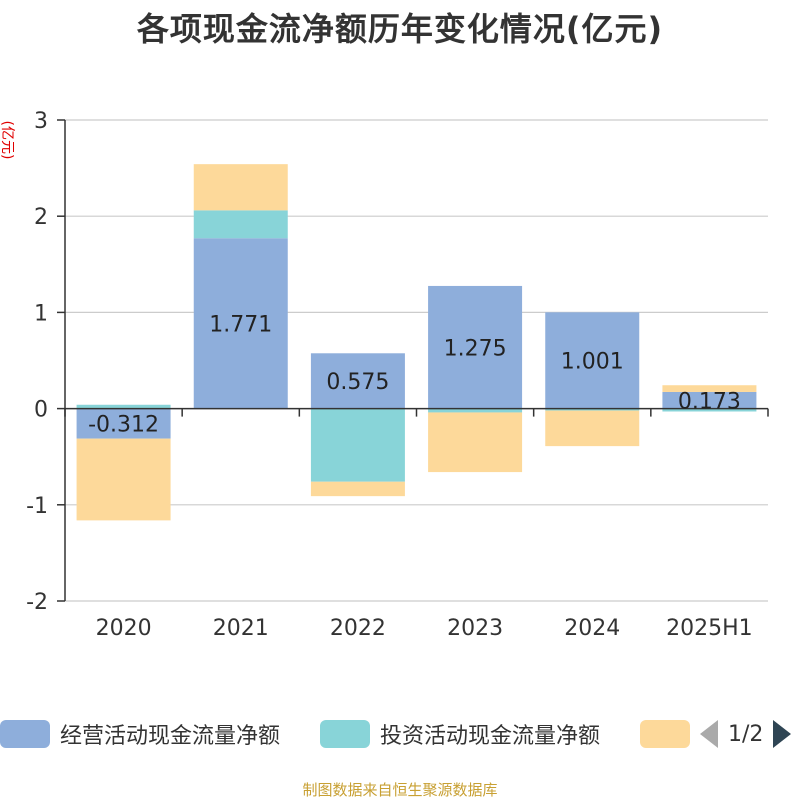 This screenshot has height=800, width=800. Describe the element at coordinates (345, 734) in the screenshot. I see `legend-swatch-investing` at that location.